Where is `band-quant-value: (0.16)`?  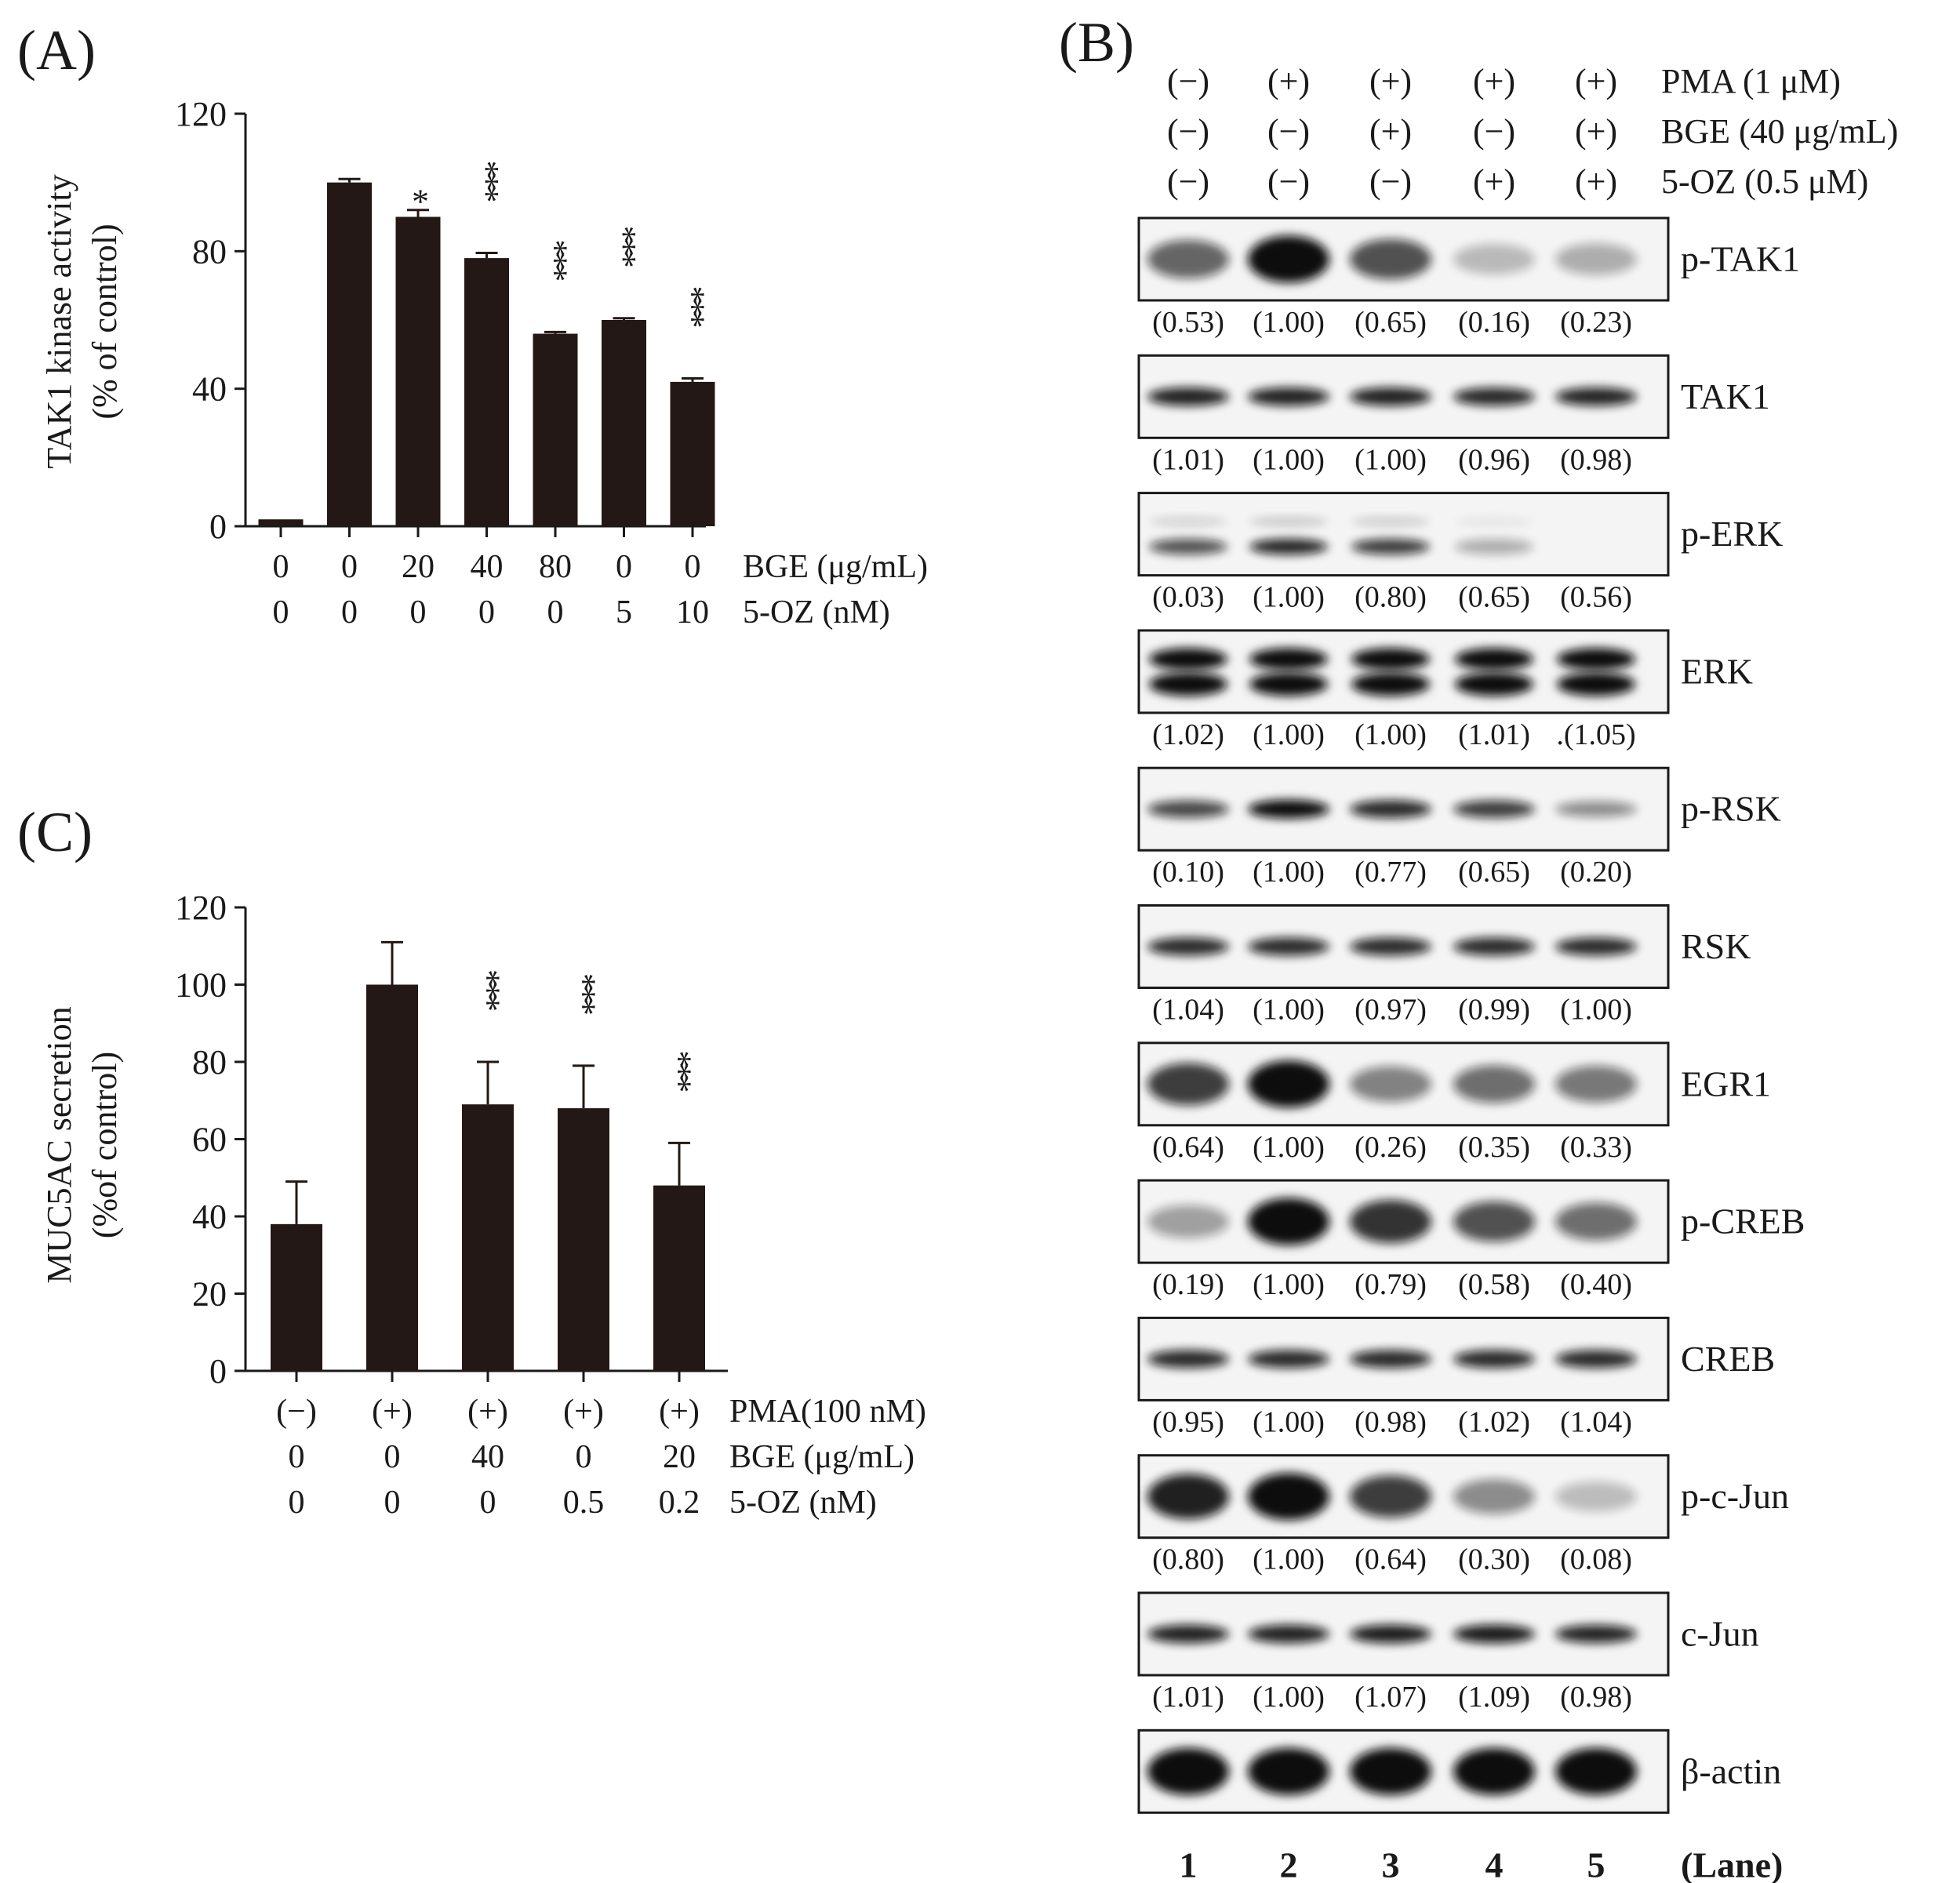 band-quant-value: (0.16) is located at coordinates (1494, 322).